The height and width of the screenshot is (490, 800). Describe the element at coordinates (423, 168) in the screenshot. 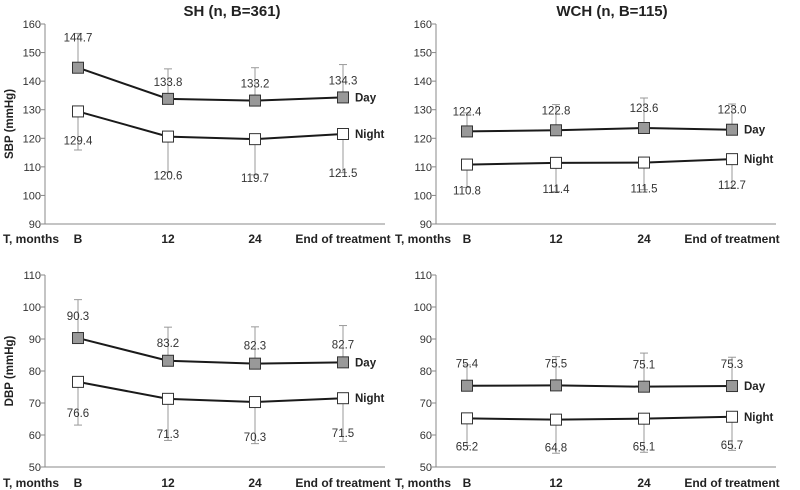

I see `y-tick-label: 110` at that location.